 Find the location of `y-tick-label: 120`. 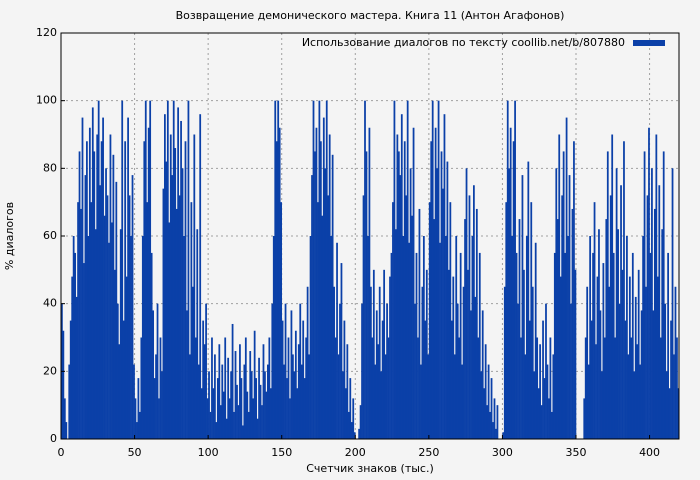

y-tick-label: 120 is located at coordinates (46, 32).